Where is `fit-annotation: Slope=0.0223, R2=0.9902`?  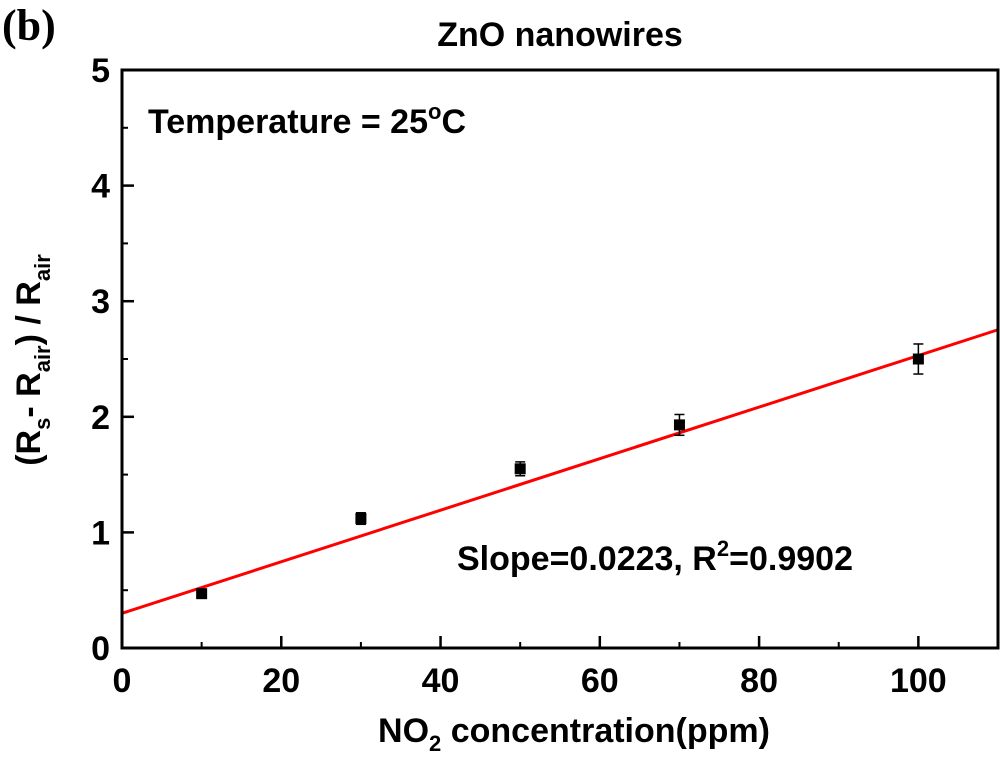
fit-annotation: Slope=0.0223, R2=0.9902 is located at coordinates (655, 557).